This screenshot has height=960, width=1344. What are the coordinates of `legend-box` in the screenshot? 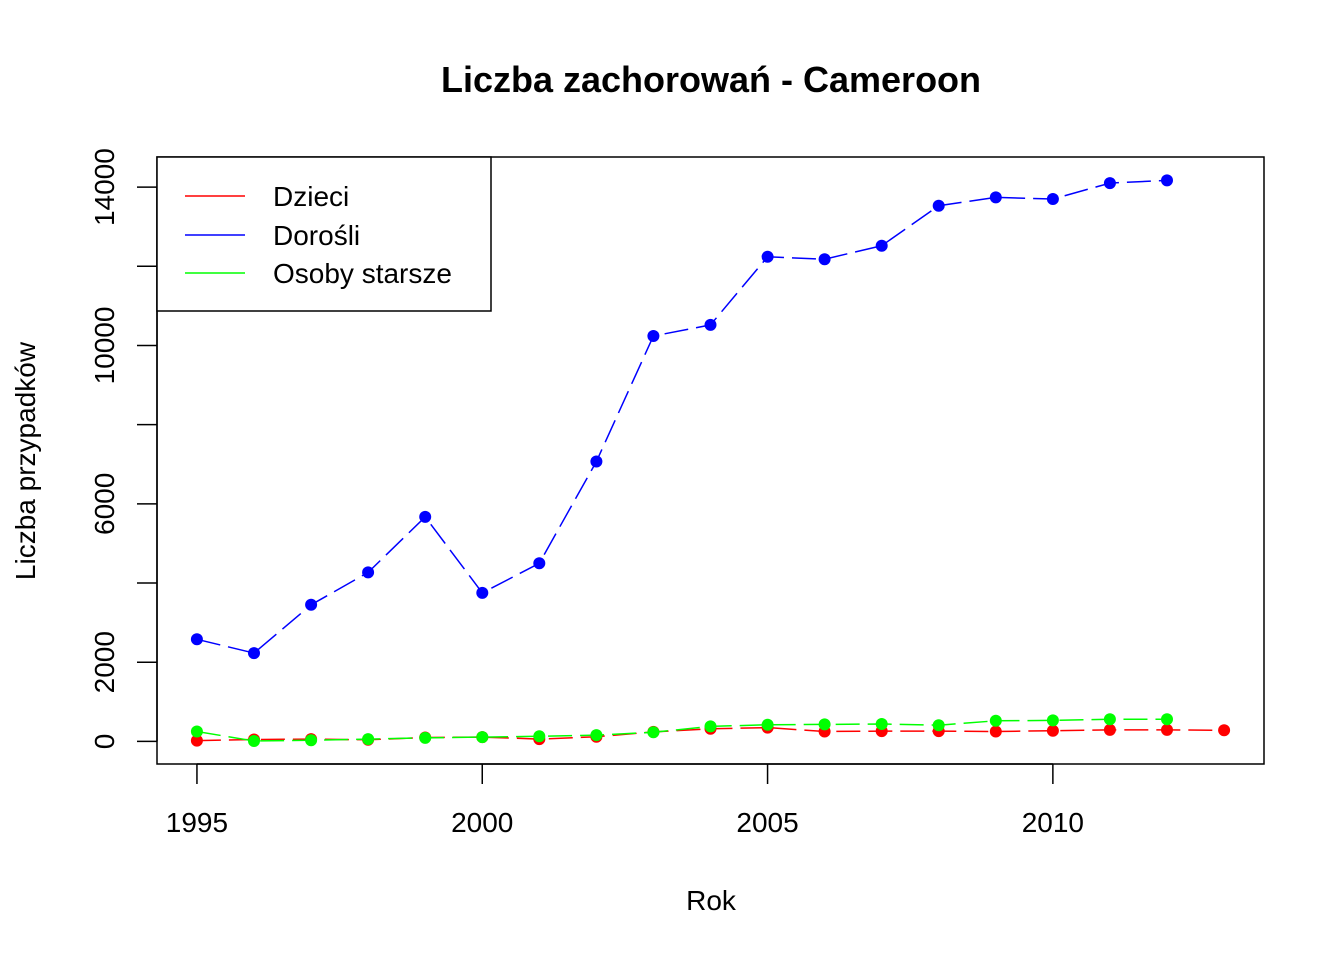 It's located at (324, 234).